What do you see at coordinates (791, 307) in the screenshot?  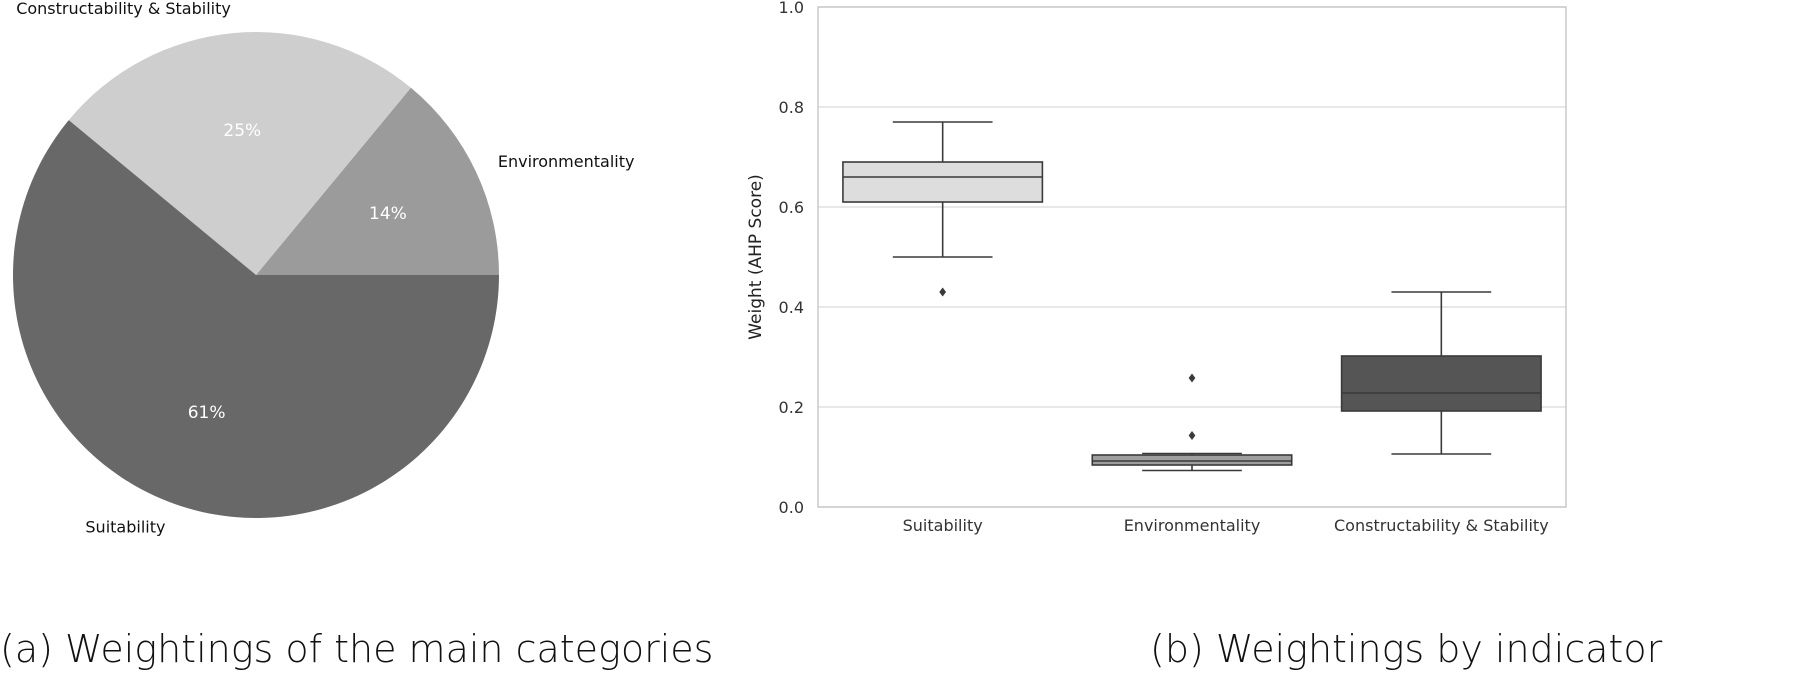 I see `y-tick-label: 0.4` at bounding box center [791, 307].